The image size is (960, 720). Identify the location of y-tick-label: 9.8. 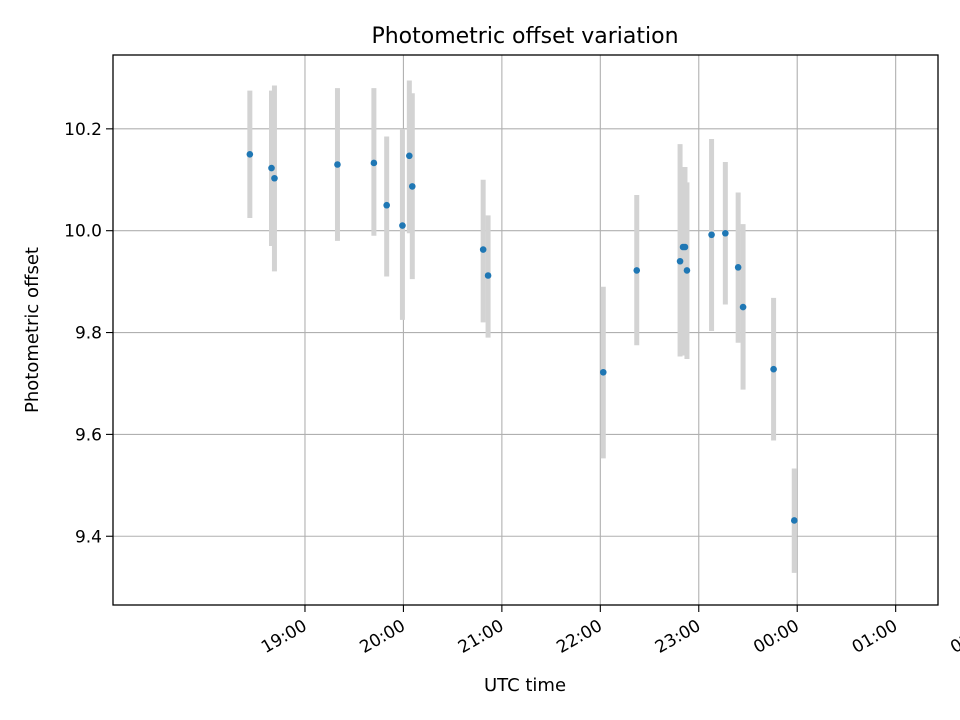
(88, 334).